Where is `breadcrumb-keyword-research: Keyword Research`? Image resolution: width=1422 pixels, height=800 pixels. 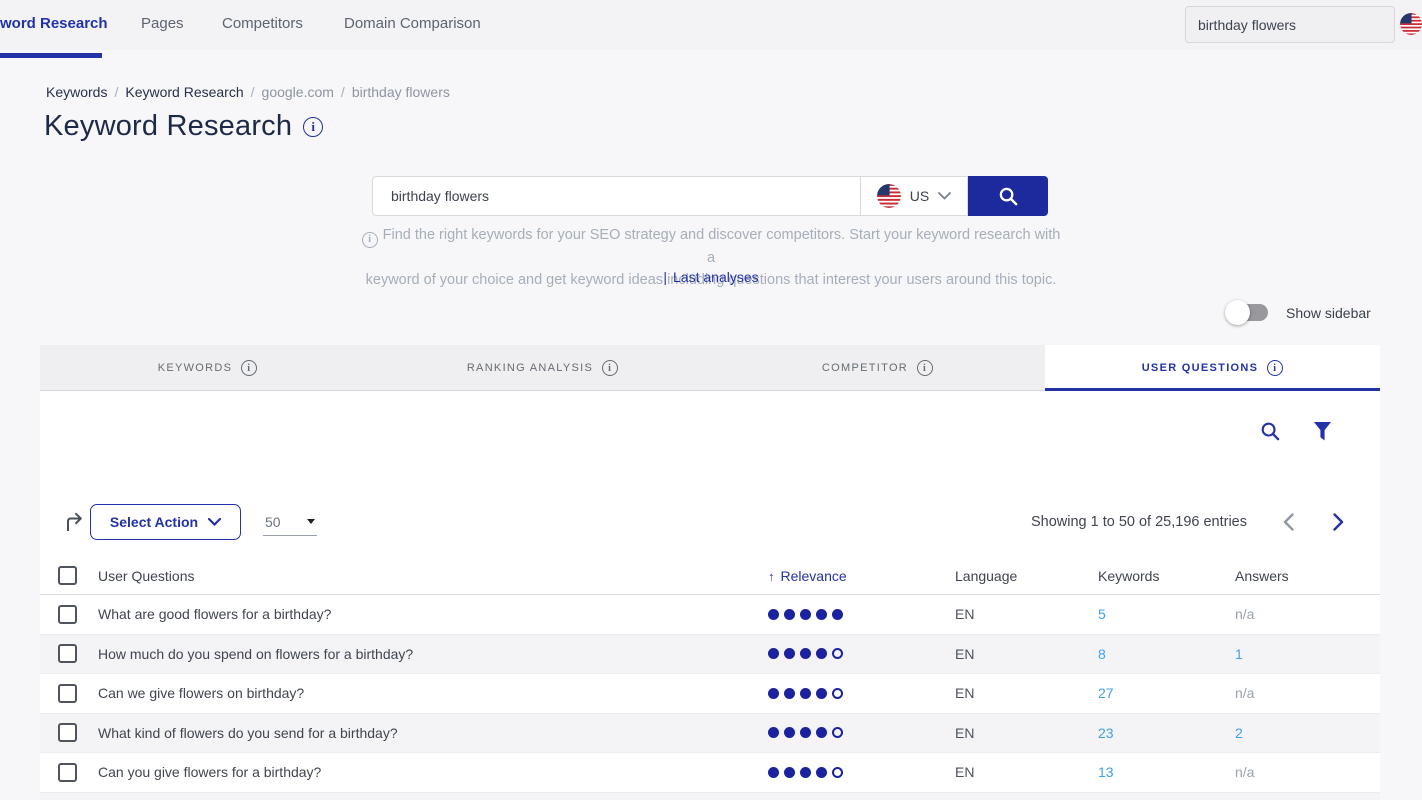 breadcrumb-keyword-research: Keyword Research is located at coordinates (184, 92).